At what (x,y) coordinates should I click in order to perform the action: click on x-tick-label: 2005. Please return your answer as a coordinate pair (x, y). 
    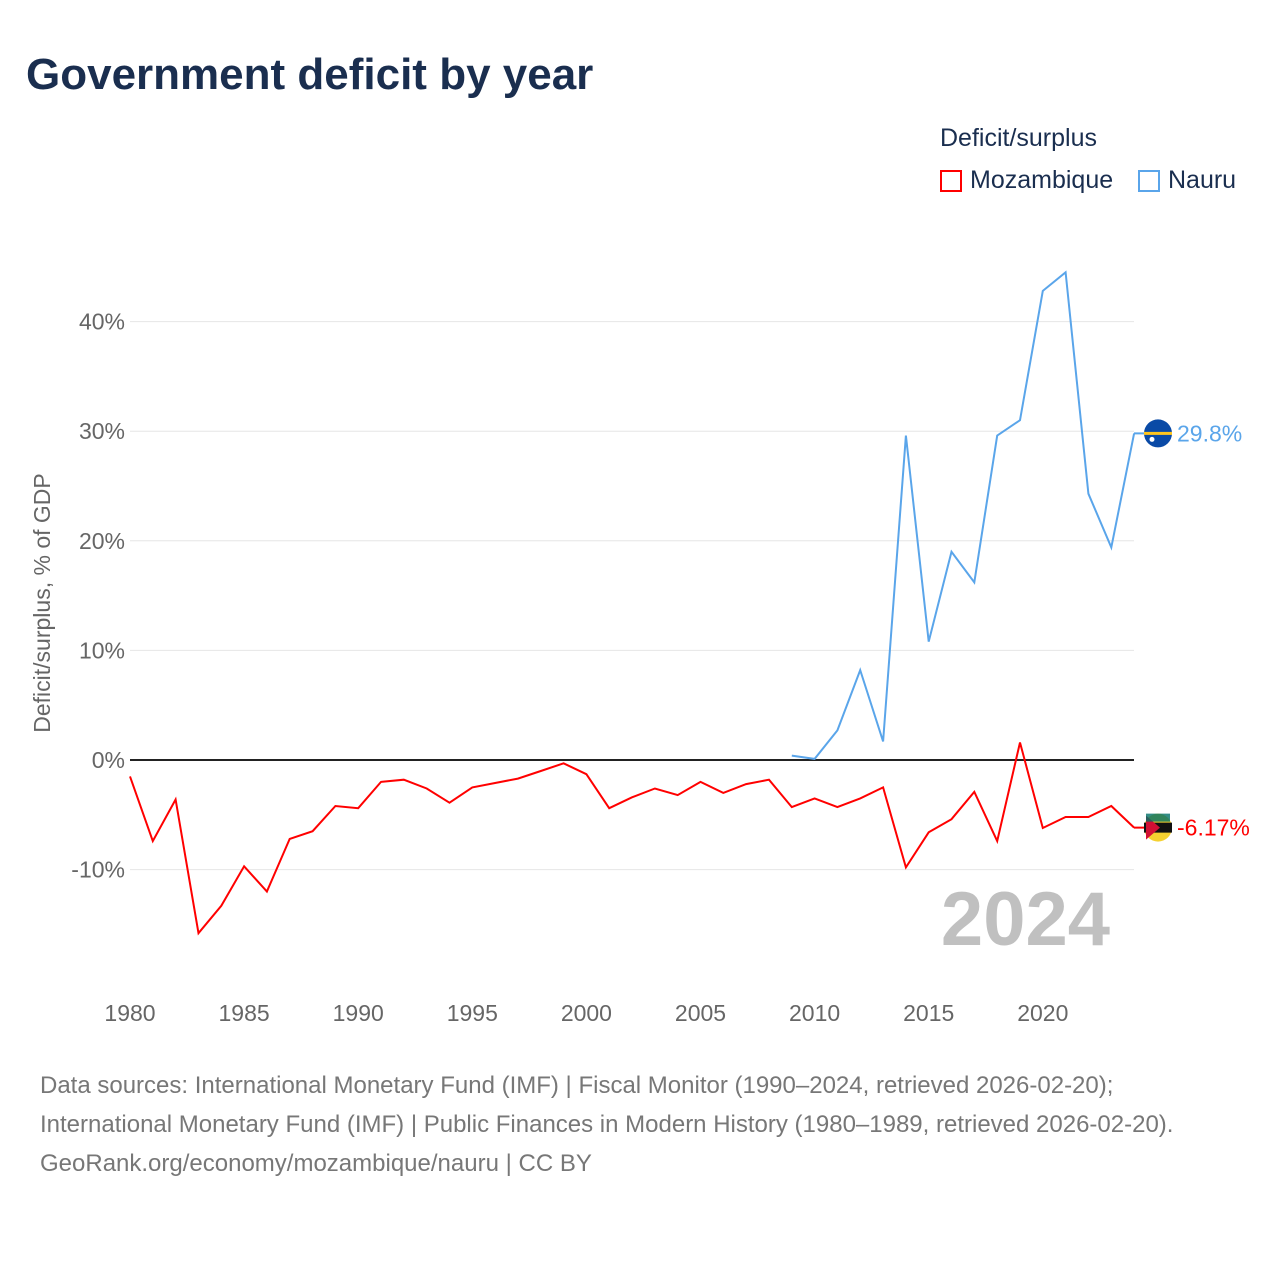
    Looking at the image, I should click on (700, 1013).